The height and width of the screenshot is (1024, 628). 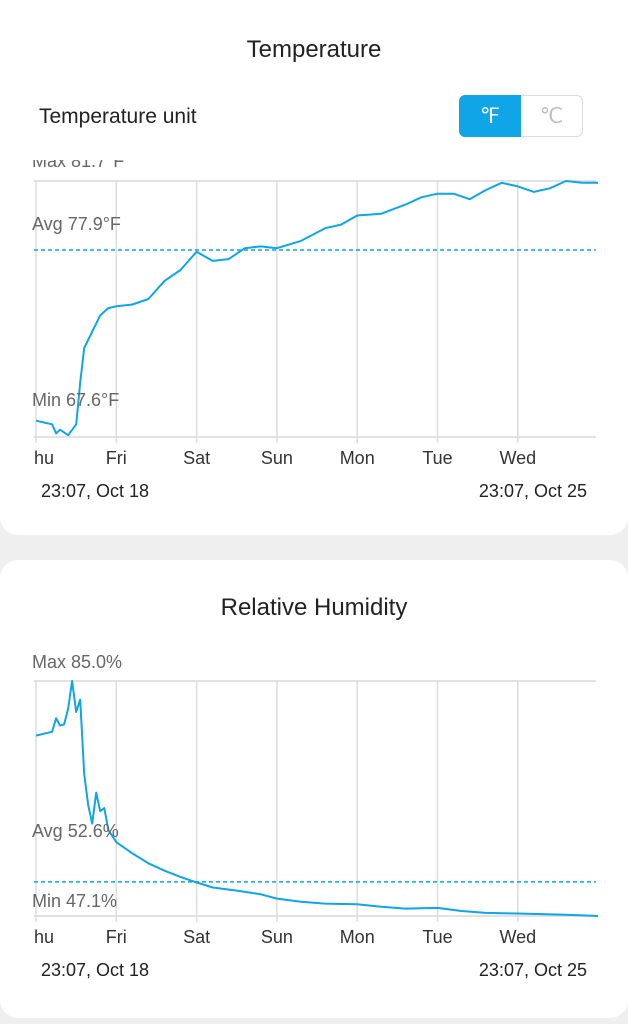 What do you see at coordinates (75, 400) in the screenshot?
I see `min-label: Min 67.6°F` at bounding box center [75, 400].